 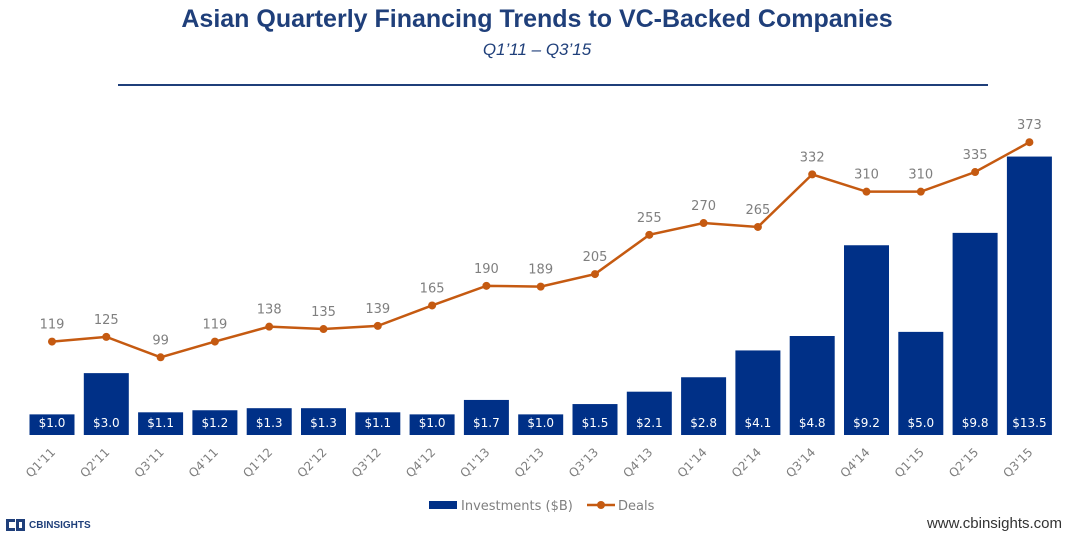 What do you see at coordinates (40, 462) in the screenshot?
I see `x-tick-label: Q1'11` at bounding box center [40, 462].